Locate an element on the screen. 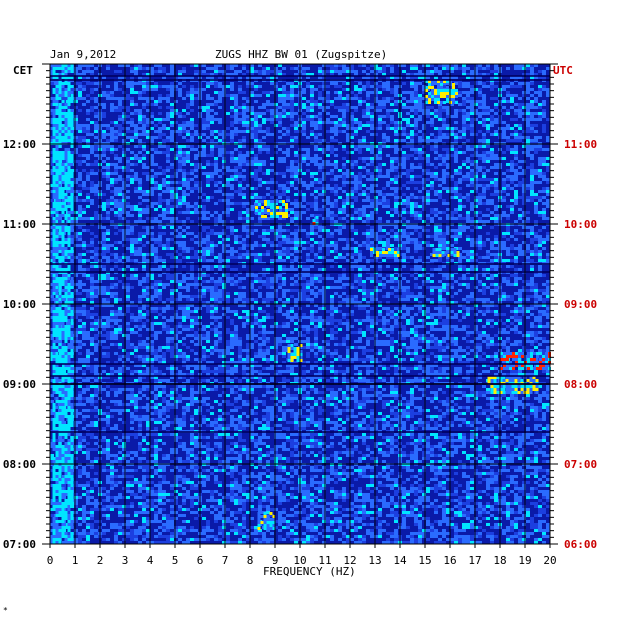  x-tick-label: 2 is located at coordinates (100, 560).